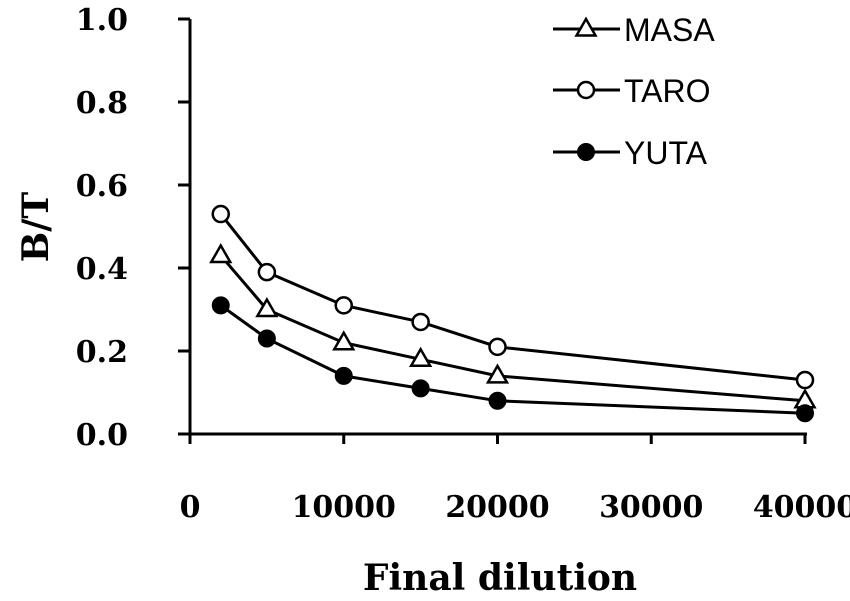 Image resolution: width=850 pixels, height=601 pixels. I want to click on x-tick-label: 30000, so click(651, 507).